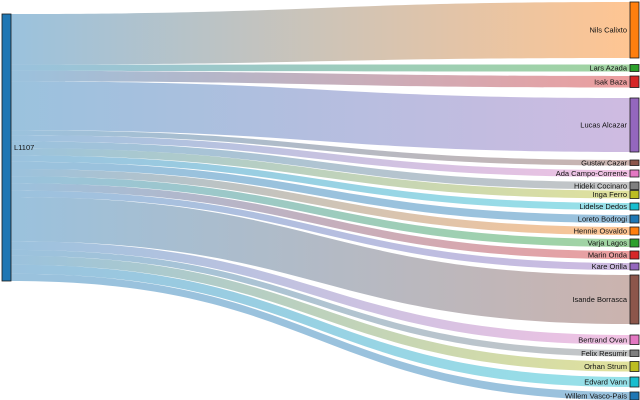  What do you see at coordinates (634, 299) in the screenshot?
I see `node-isande-borrasca` at bounding box center [634, 299].